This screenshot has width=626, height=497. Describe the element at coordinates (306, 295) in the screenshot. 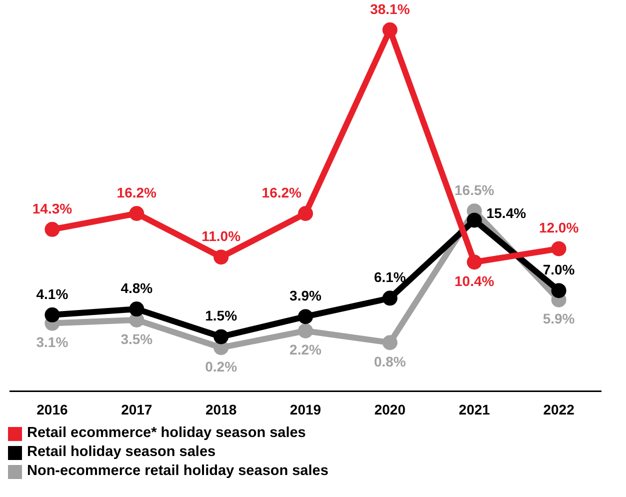

I see `data-label: 3.9%` at that location.